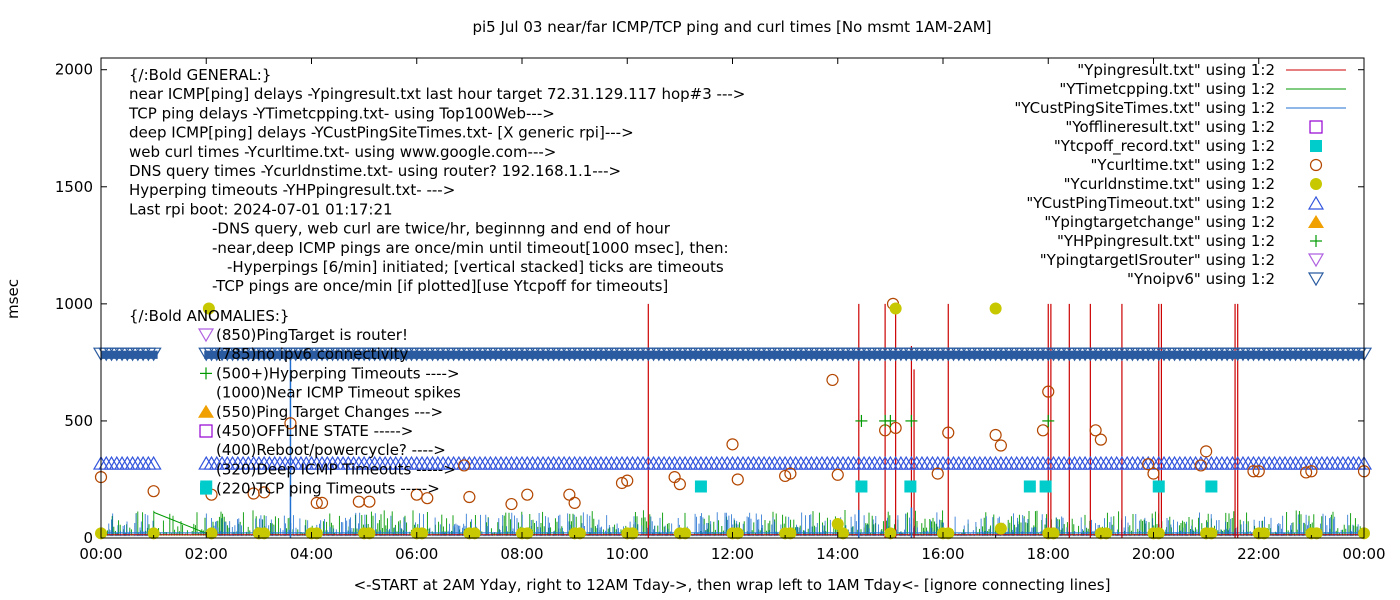 The width and height of the screenshot is (1400, 600). I want to click on legend-label: "YTimetcpping.txt" using 1:2, so click(1167, 89).